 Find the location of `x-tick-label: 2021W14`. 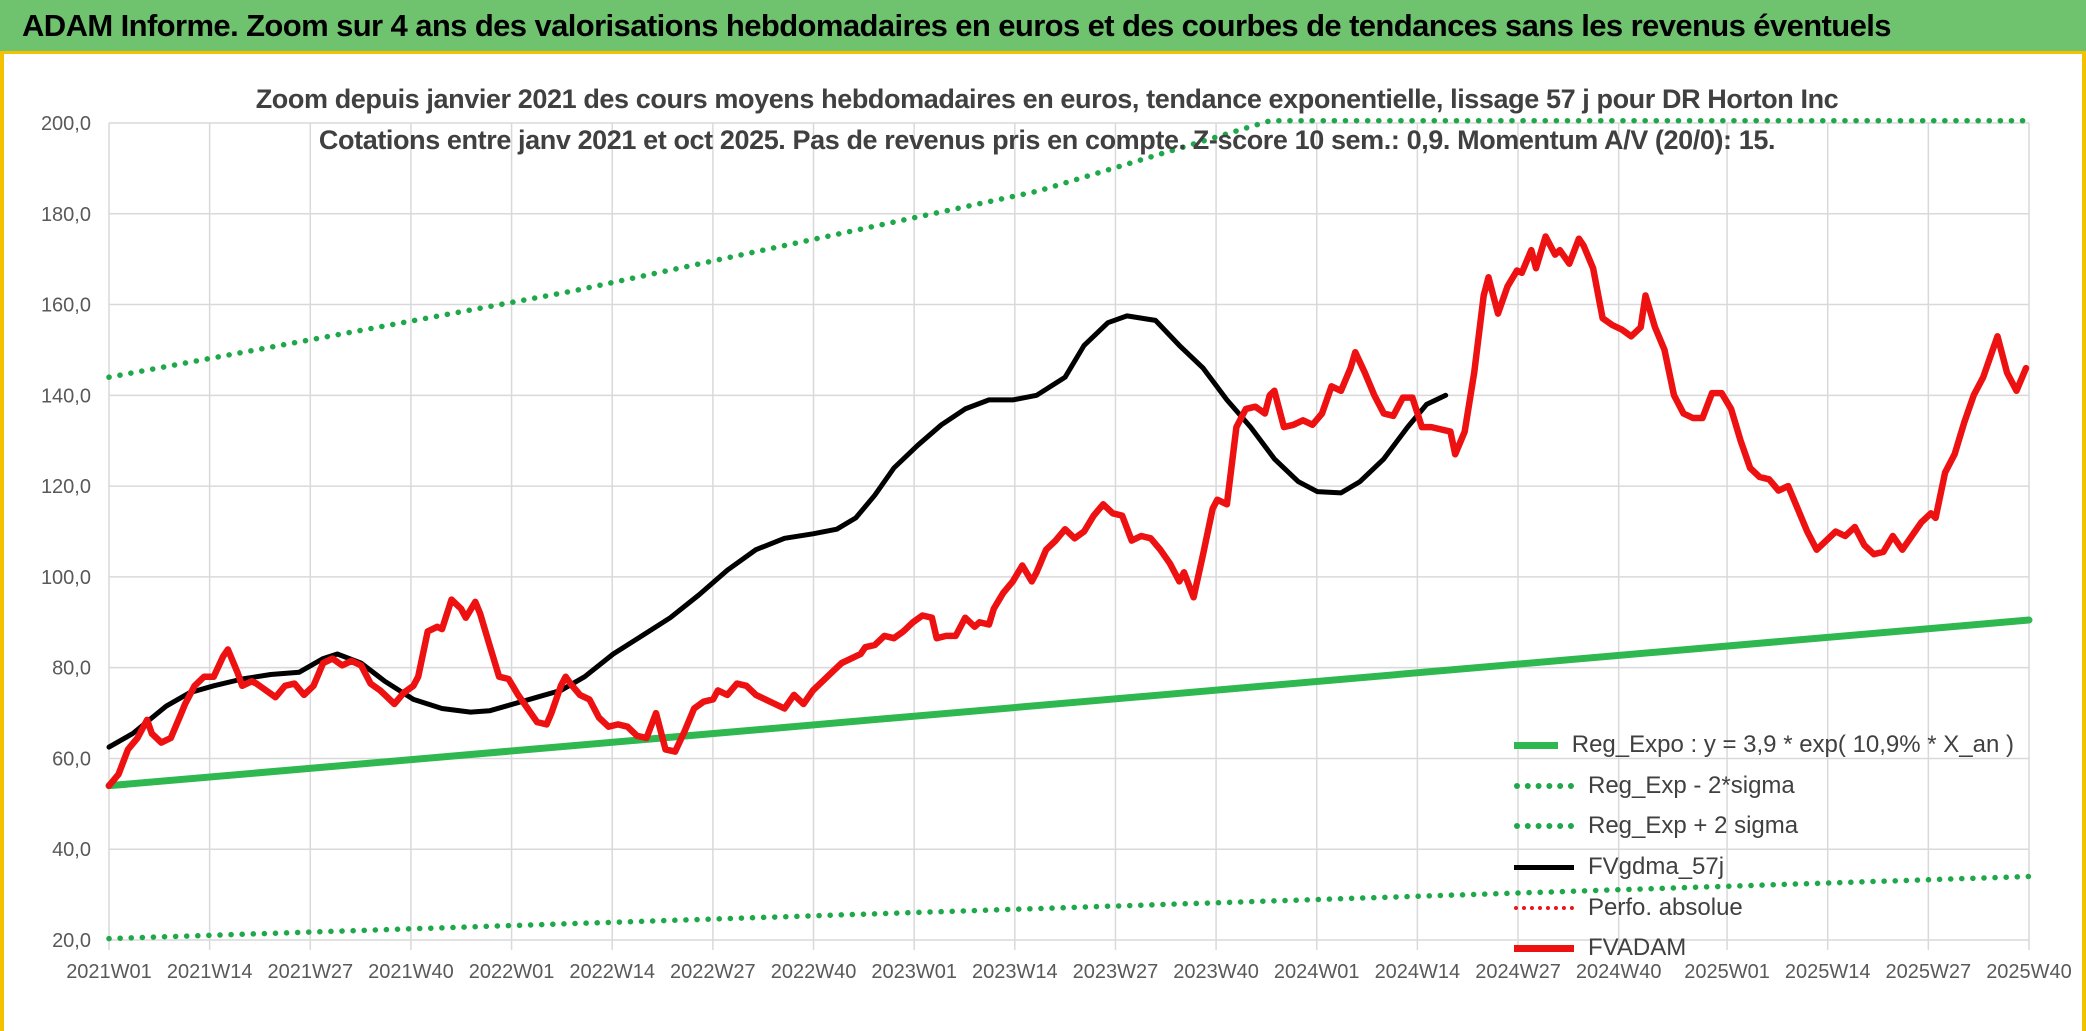

x-tick-label: 2021W14 is located at coordinates (210, 972).